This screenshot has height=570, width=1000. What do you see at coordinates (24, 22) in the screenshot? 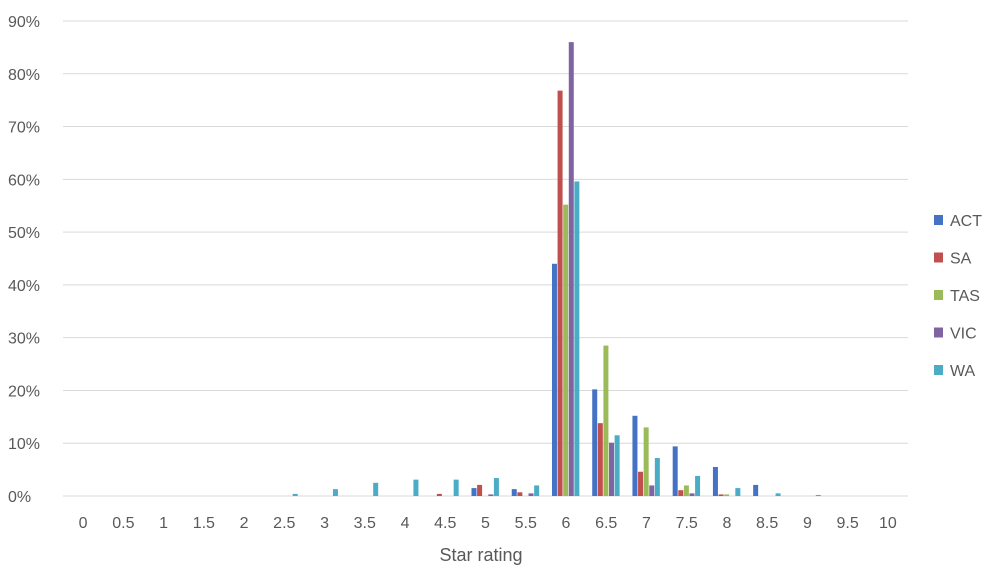
I see `y-tick-label: 90%` at bounding box center [24, 22].